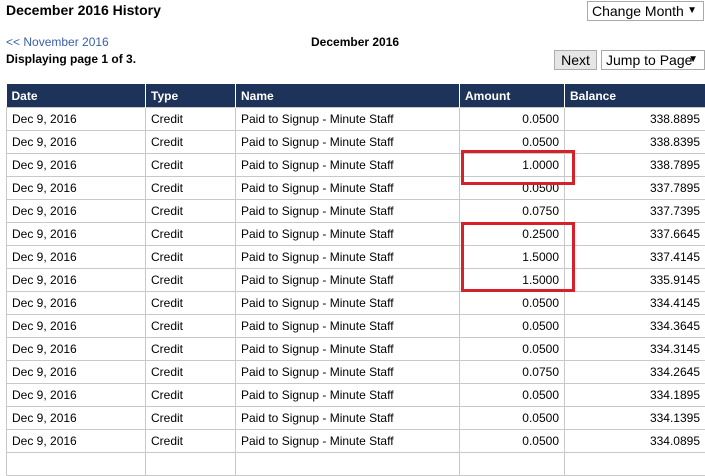  What do you see at coordinates (649, 60) in the screenshot?
I see `jump-to-page-label: Jump to Page` at bounding box center [649, 60].